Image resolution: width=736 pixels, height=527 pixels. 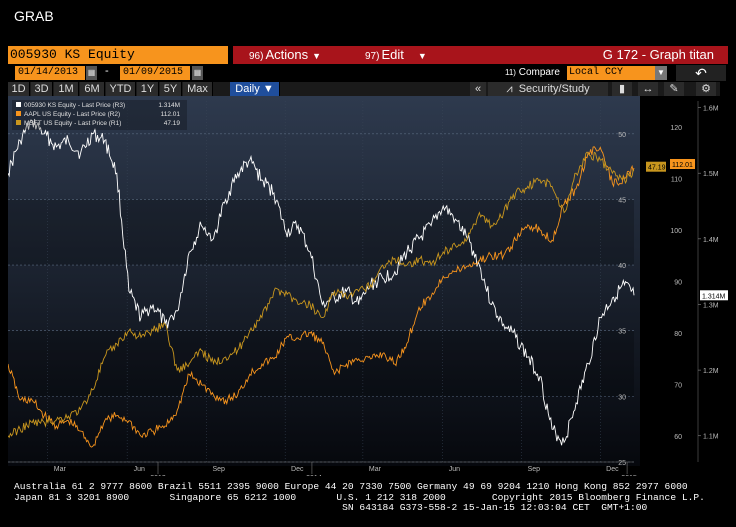 I want to click on back-arrow-icon: ↶, so click(x=701, y=73).